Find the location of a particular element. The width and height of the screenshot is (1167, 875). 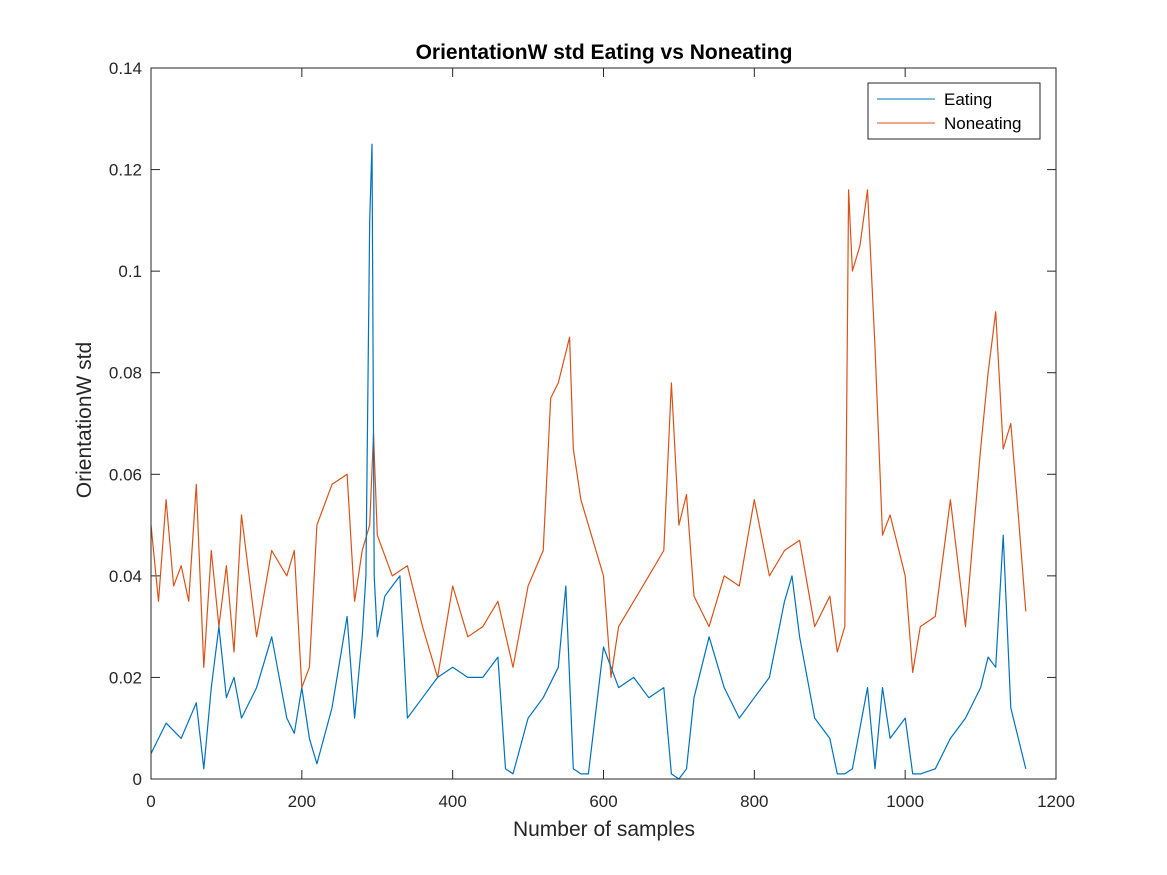

y-tick-label: 0 is located at coordinates (137, 779).